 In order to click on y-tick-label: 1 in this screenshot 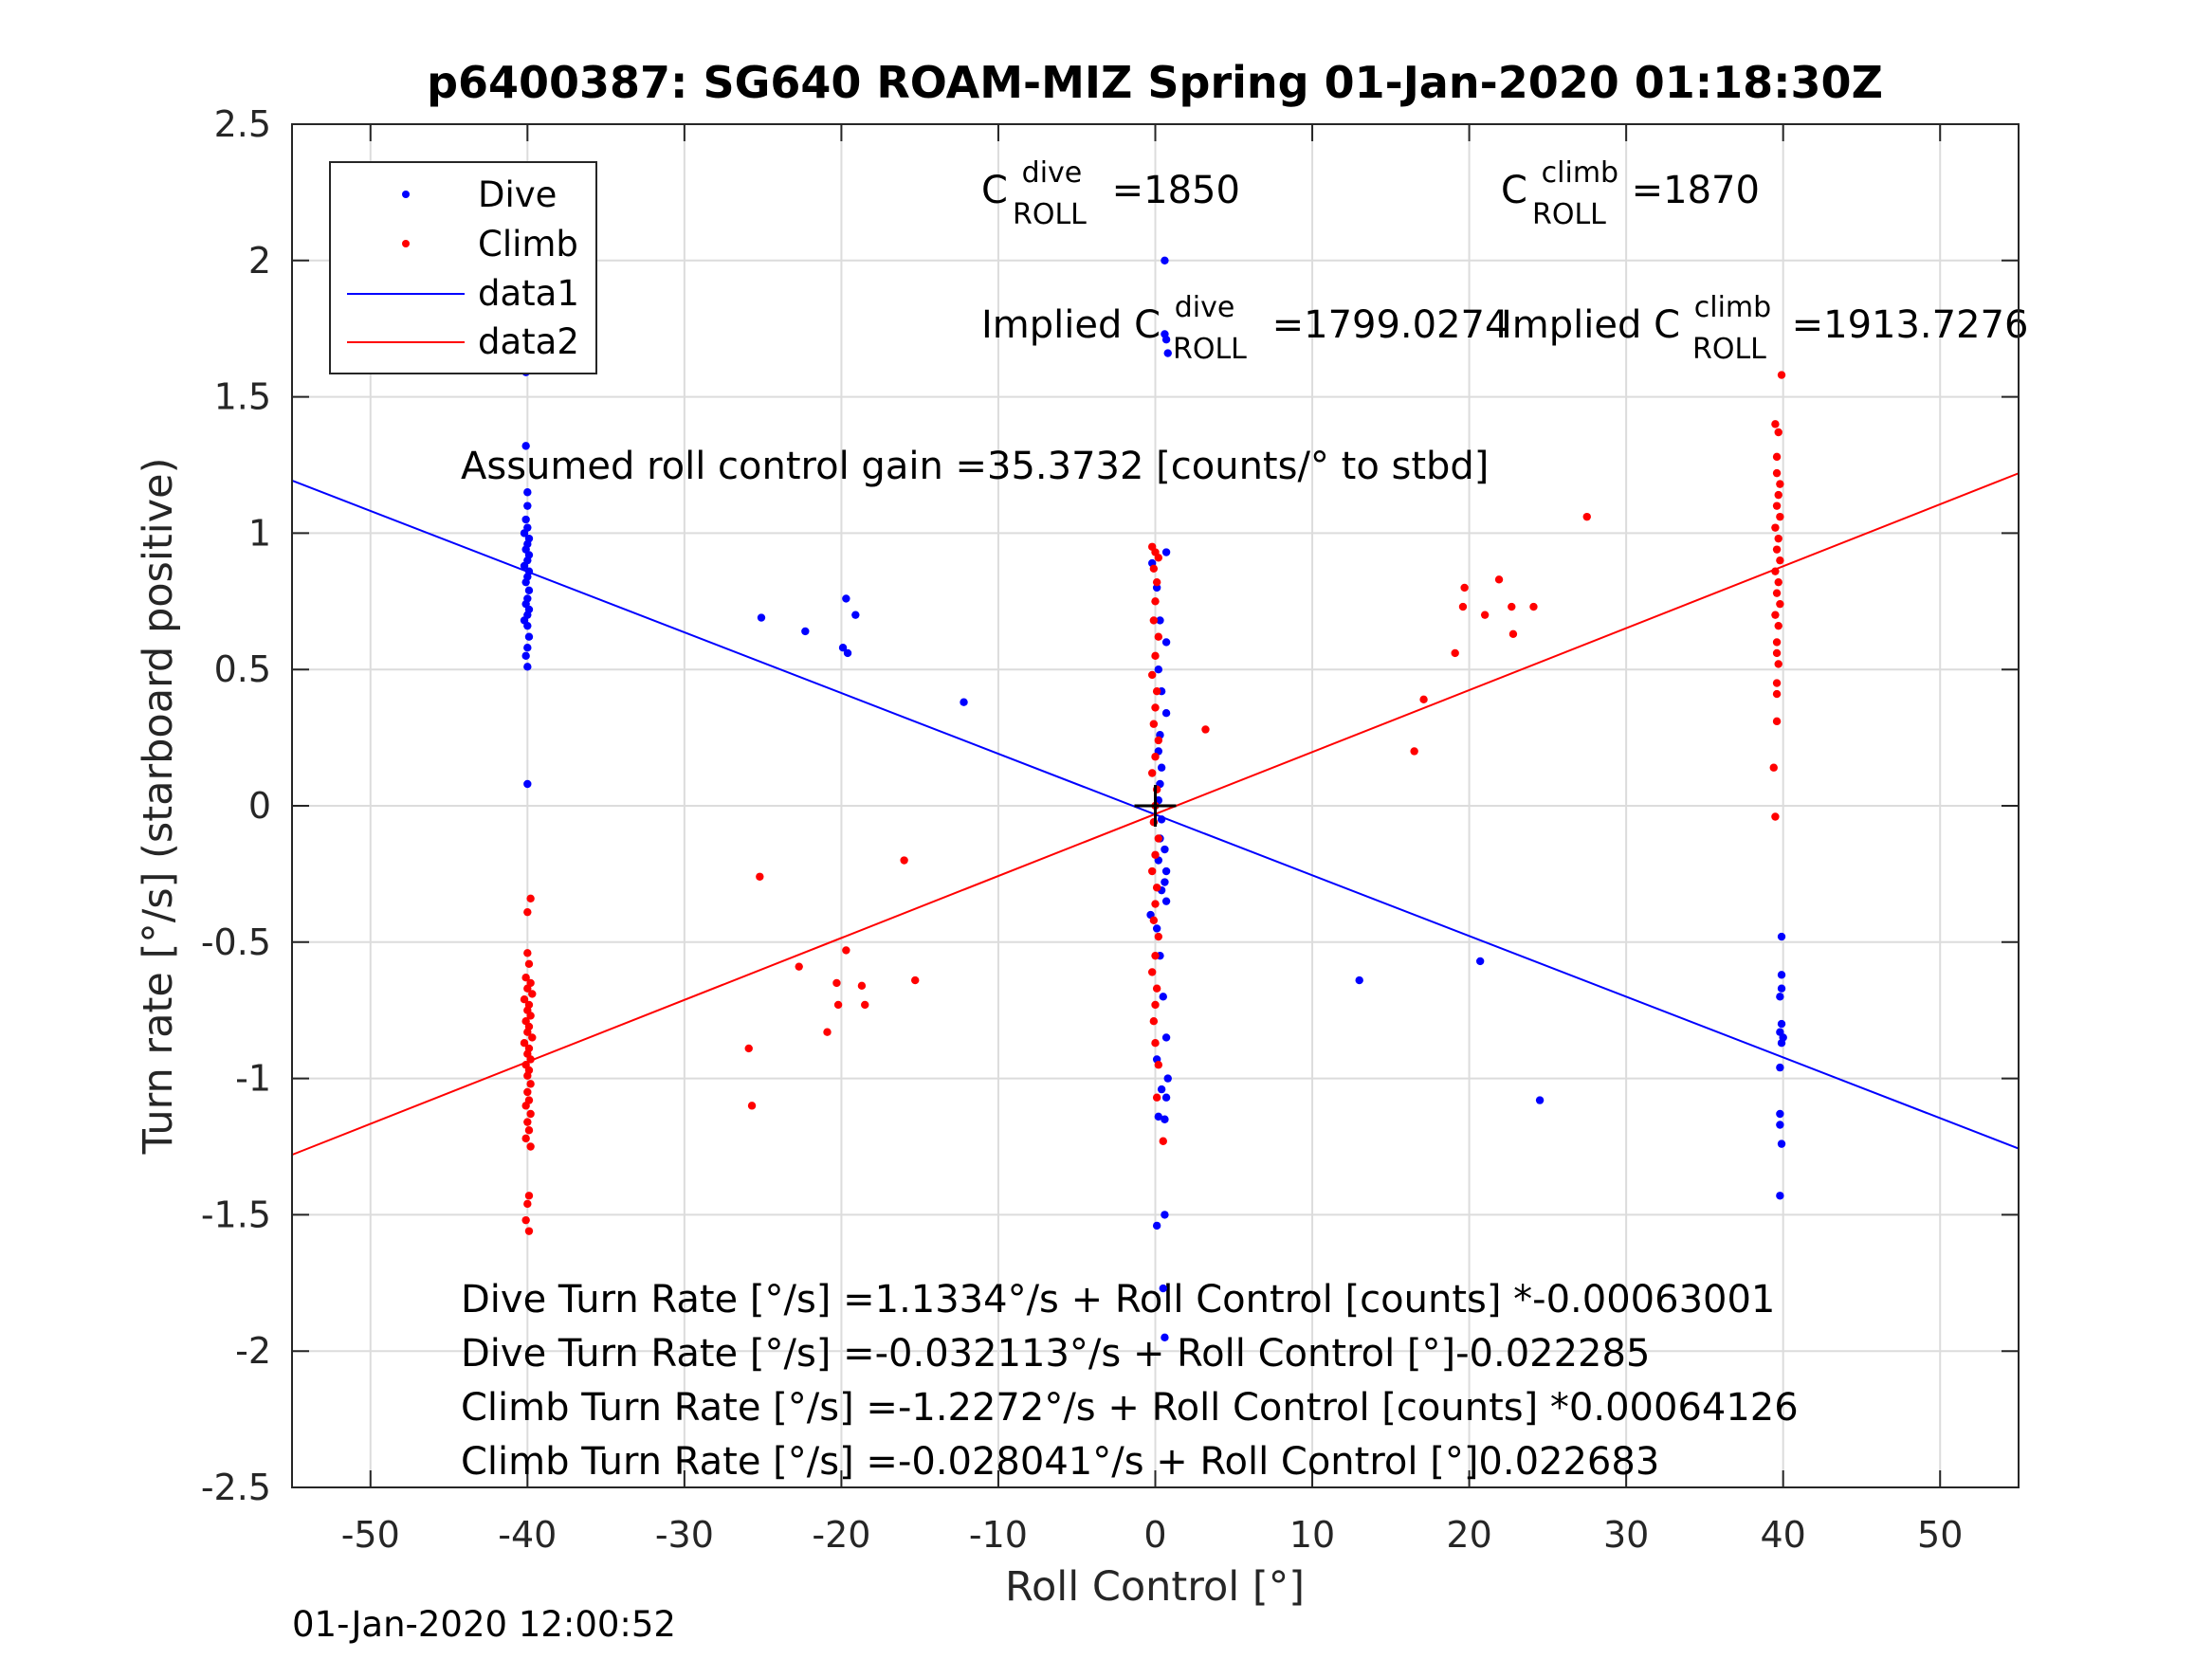, I will do `click(259, 533)`.